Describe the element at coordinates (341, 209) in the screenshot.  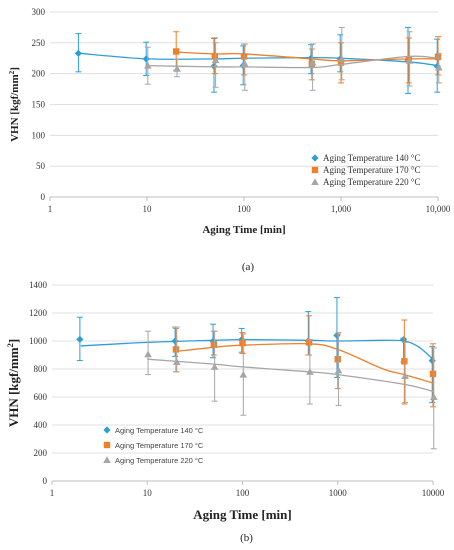
I see `x-tick-label: 1,000` at that location.